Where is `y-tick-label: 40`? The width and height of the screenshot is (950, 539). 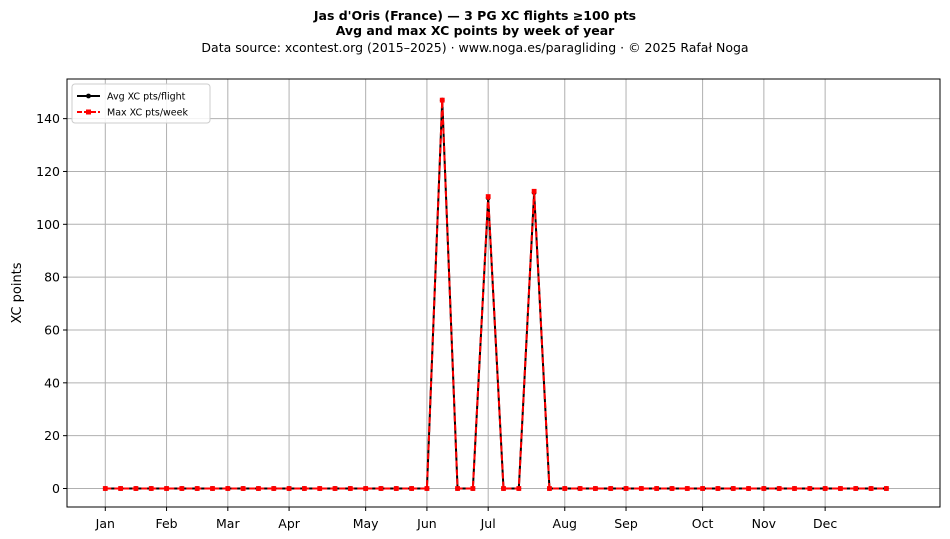
y-tick-label: 40 is located at coordinates (52, 382).